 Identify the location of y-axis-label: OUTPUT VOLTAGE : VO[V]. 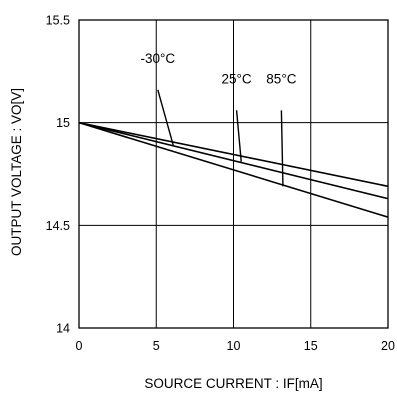
(16, 172).